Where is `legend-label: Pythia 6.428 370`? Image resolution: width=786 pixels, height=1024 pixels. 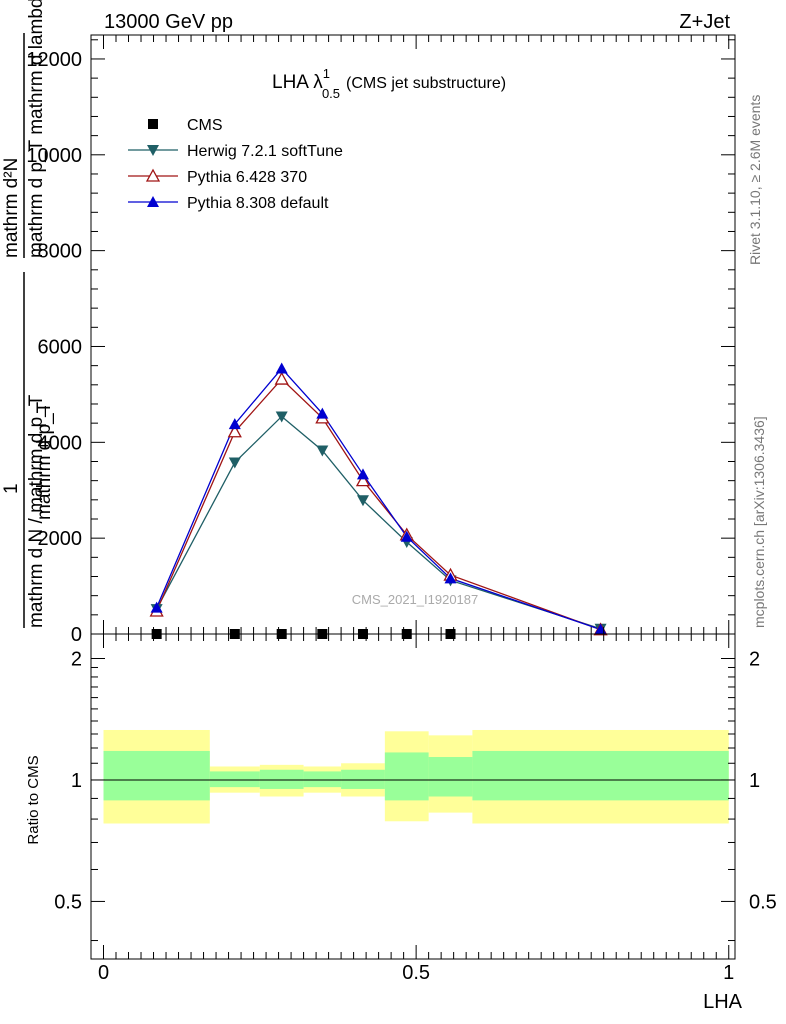
legend-label: Pythia 6.428 370 is located at coordinates (247, 177).